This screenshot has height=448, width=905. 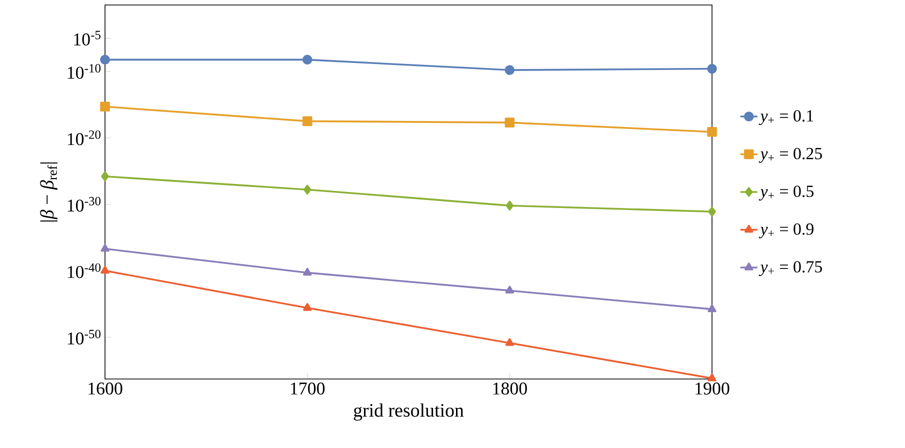 What do you see at coordinates (307, 388) in the screenshot?
I see `x-tick-label: 1700` at bounding box center [307, 388].